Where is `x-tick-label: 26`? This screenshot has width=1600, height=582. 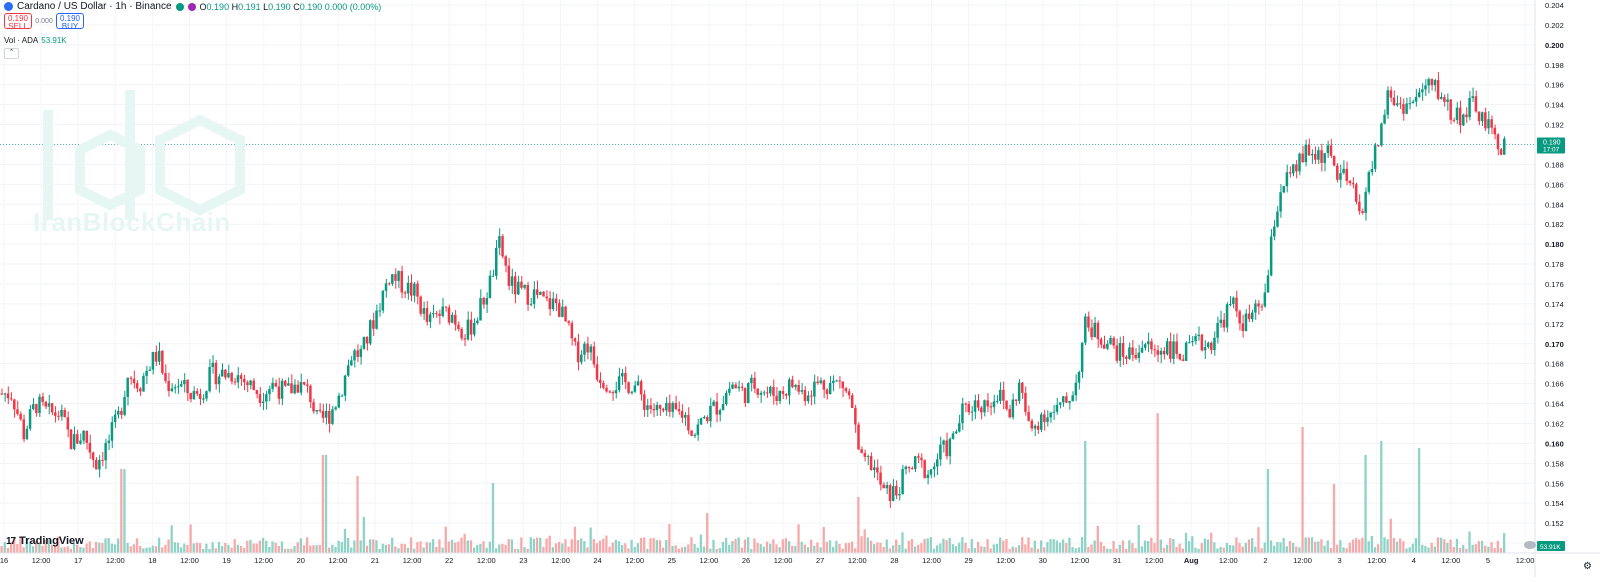
x-tick-label: 26 is located at coordinates (746, 560).